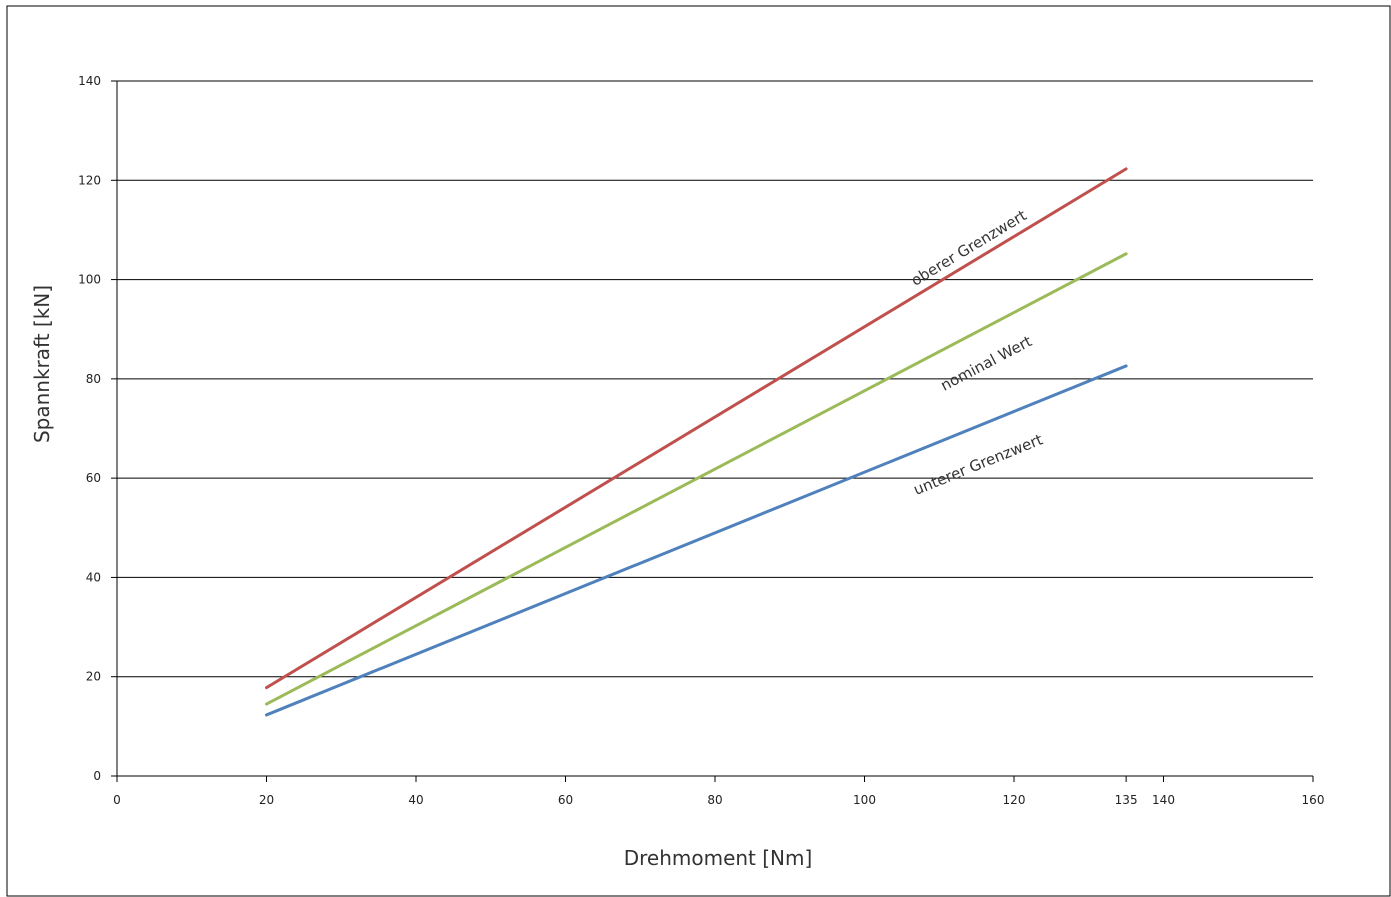  I want to click on x-tick-label-20: 20, so click(266, 800).